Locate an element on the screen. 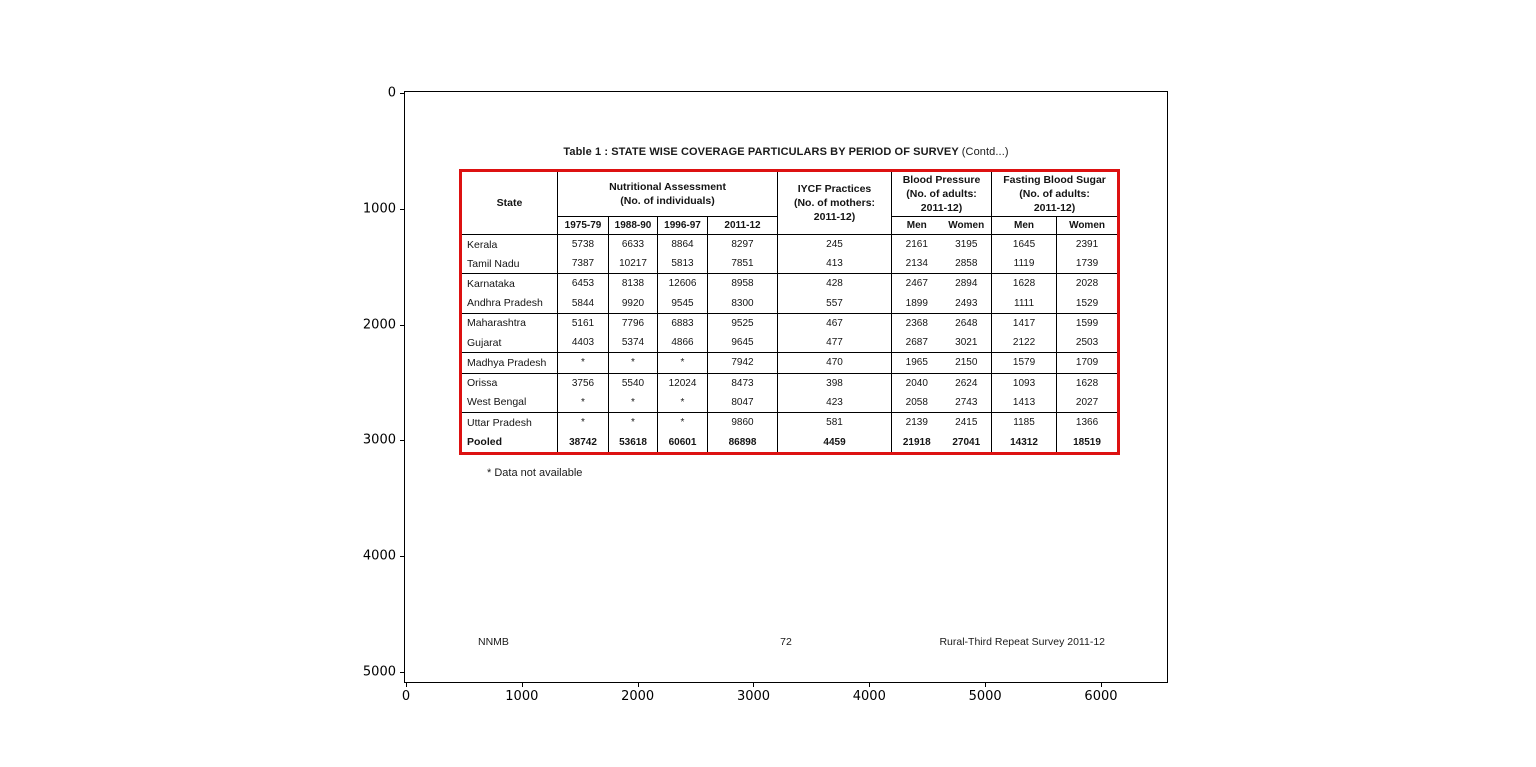  x-tick-label: 3000 is located at coordinates (753, 696).